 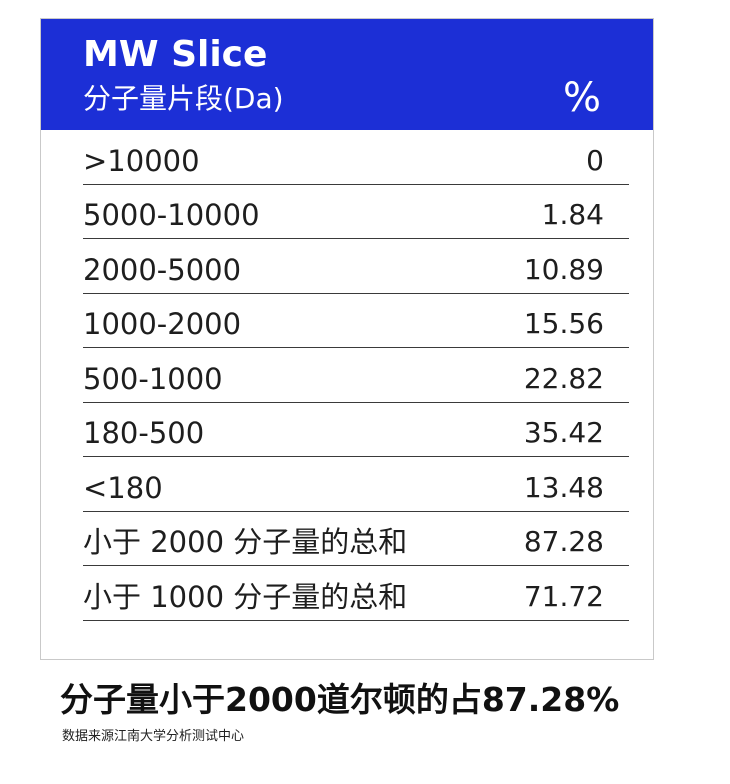 What do you see at coordinates (245, 596) in the screenshot?
I see `row-label: 小于 1000 分子量的总和` at bounding box center [245, 596].